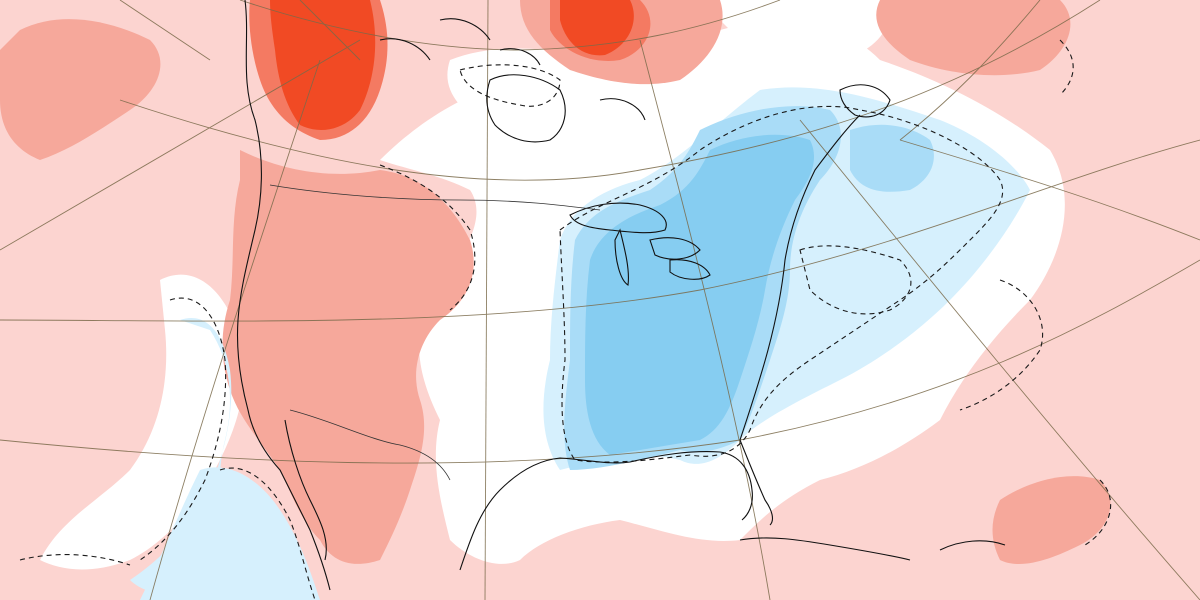 The image size is (1200, 600). Describe the element at coordinates (700, 294) in the screenshot. I see `cool-strong-eastern-us` at that location.